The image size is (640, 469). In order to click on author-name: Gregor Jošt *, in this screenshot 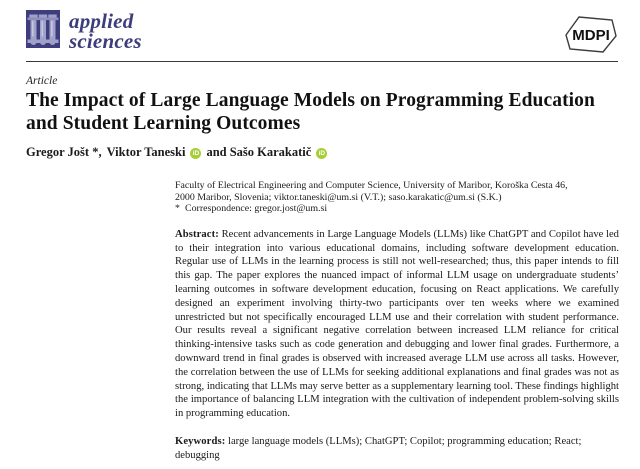, I will do `click(64, 152)`.